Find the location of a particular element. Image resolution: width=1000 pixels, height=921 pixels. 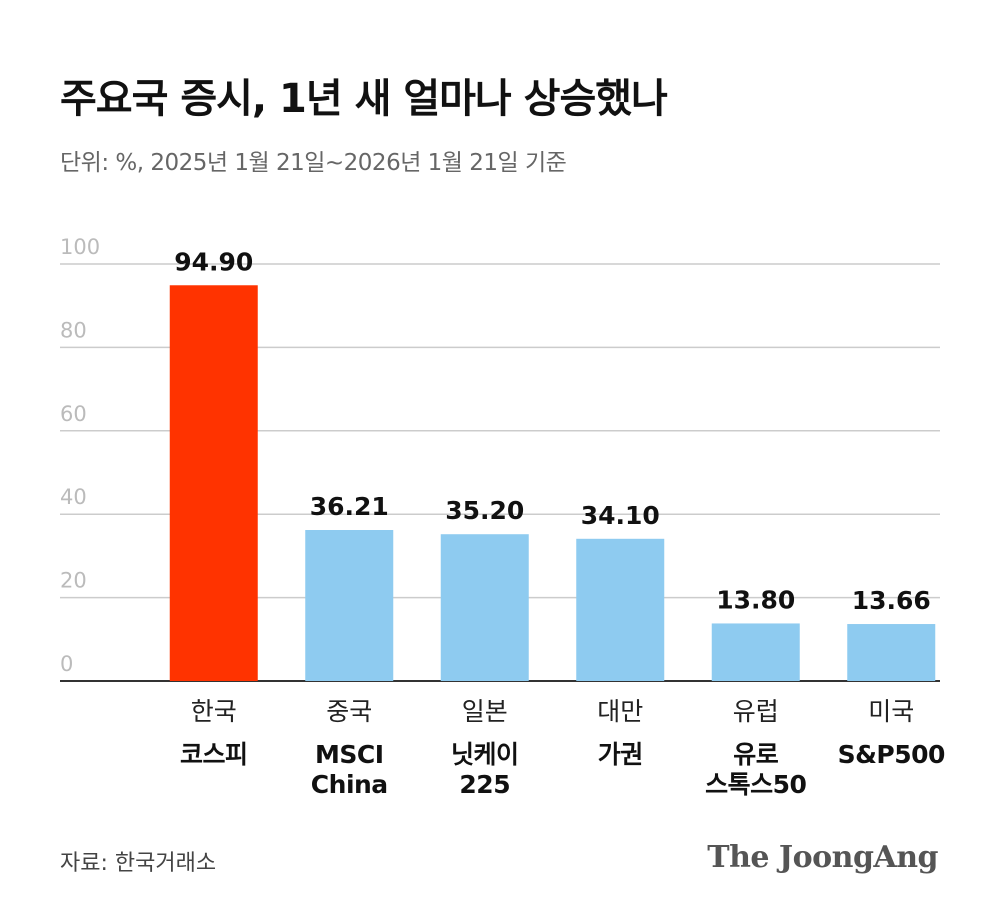

y-tick-label: 80 is located at coordinates (73, 330).